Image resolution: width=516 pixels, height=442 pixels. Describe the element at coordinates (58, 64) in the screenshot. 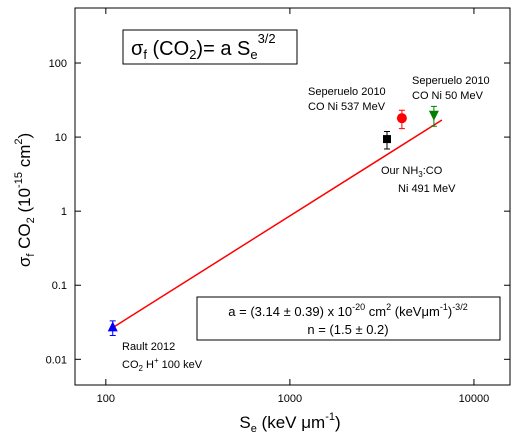

I see `y-tick-label: 100` at that location.